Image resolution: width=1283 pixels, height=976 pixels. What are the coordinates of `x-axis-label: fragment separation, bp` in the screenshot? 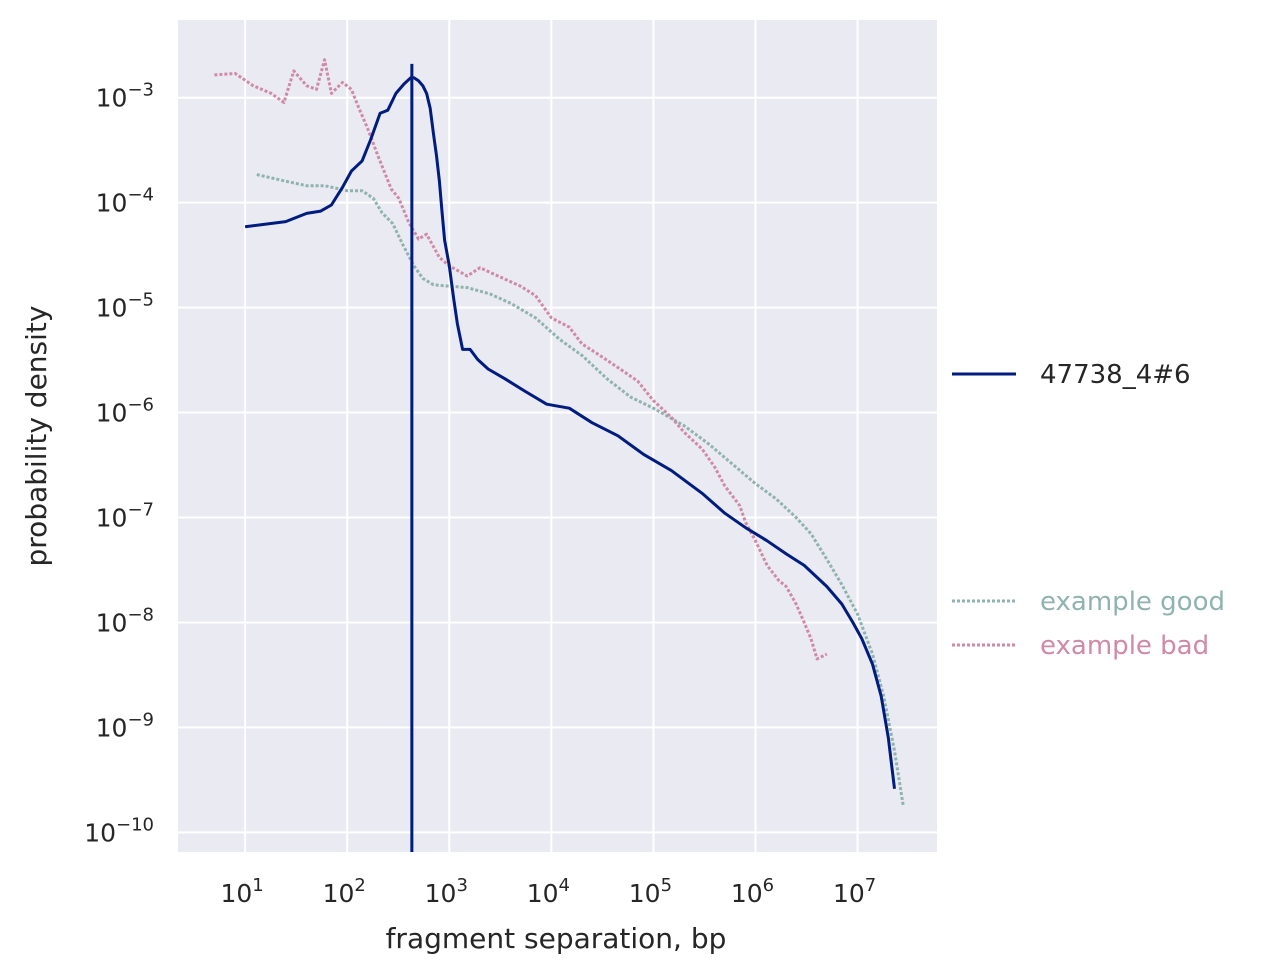 It's located at (556, 938).